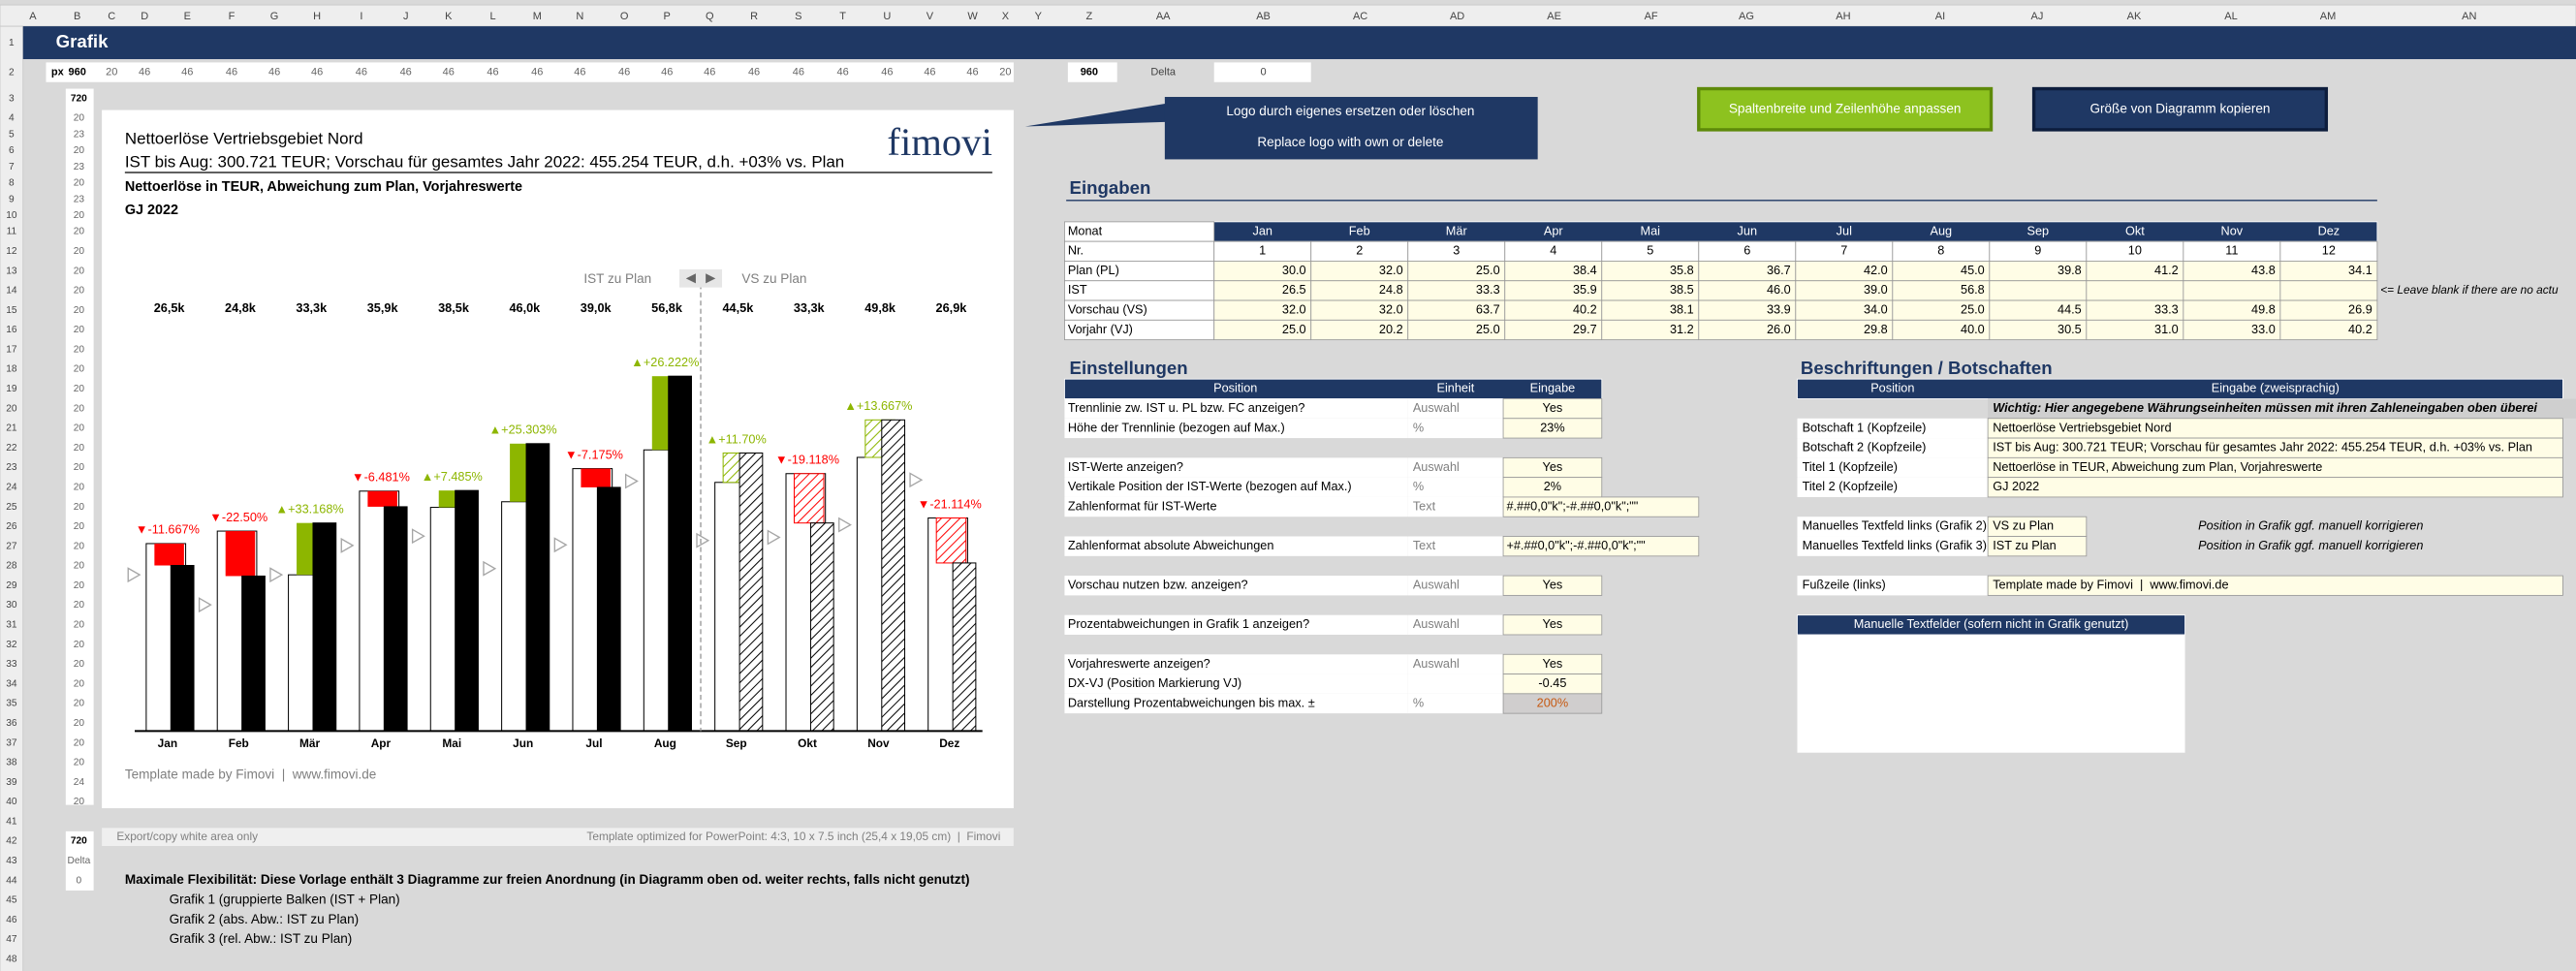  I want to click on row-header: 22, so click(11, 448).